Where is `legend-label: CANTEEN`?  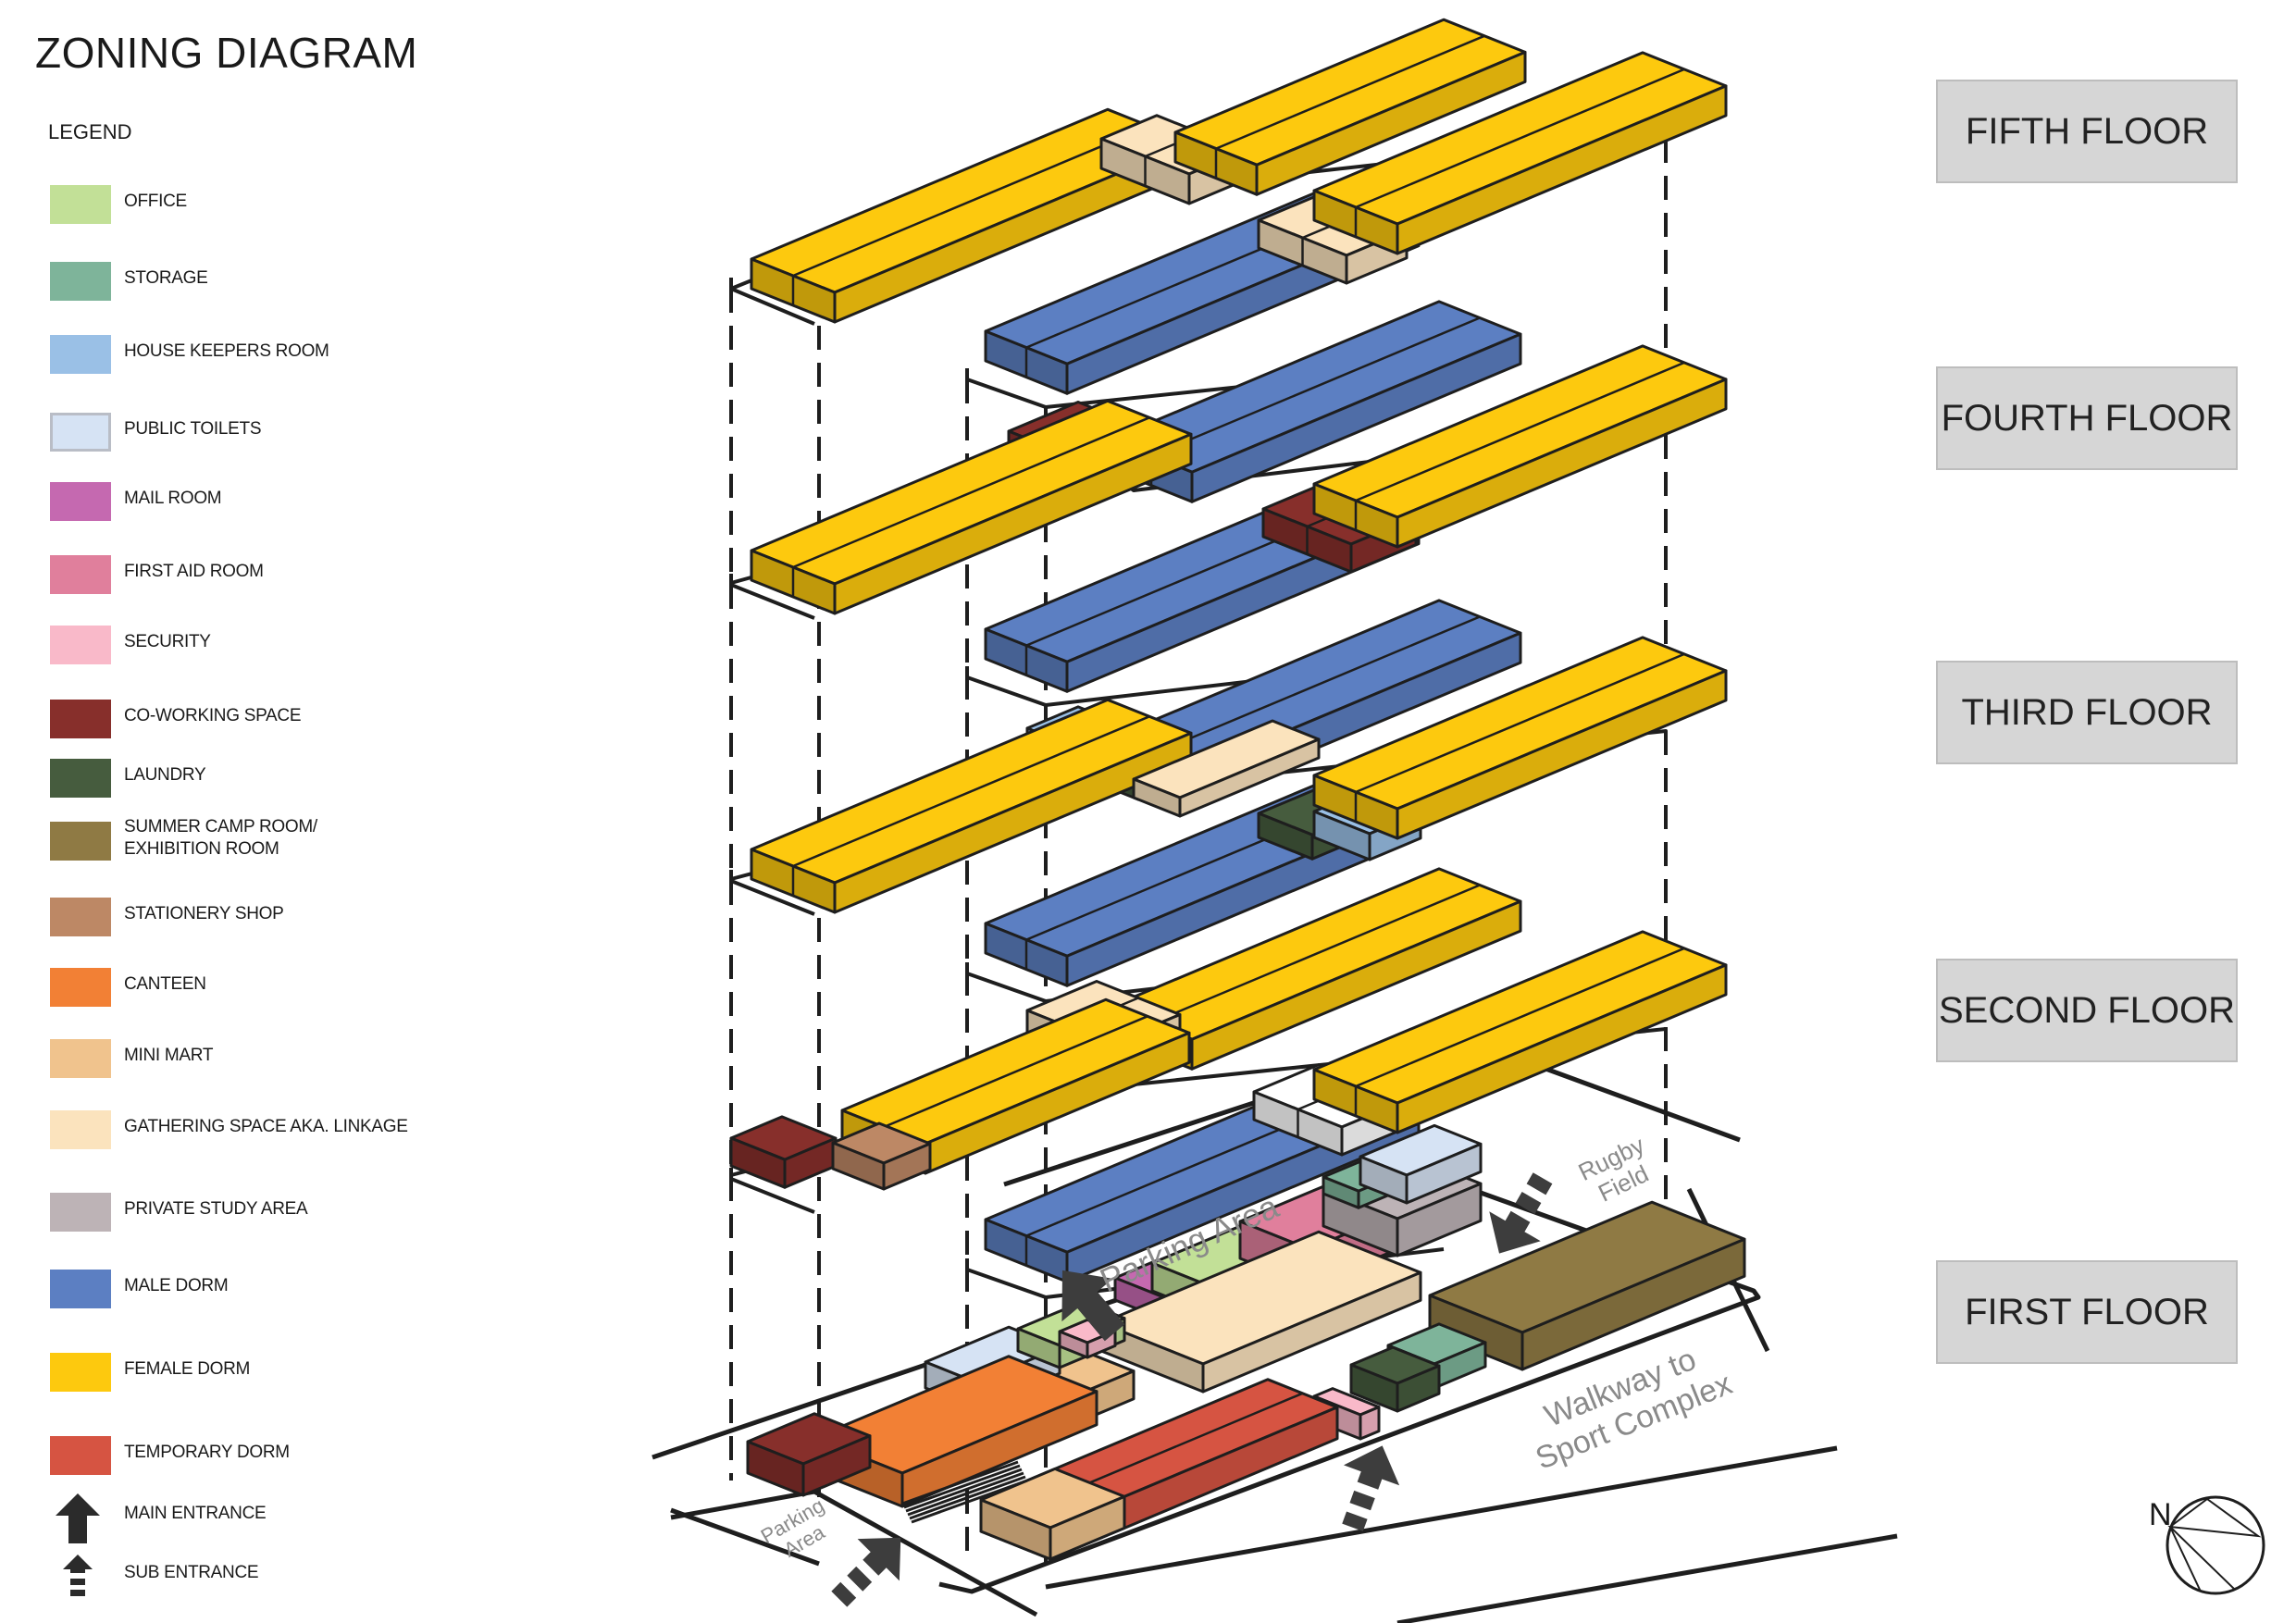 legend-label: CANTEEN is located at coordinates (165, 984).